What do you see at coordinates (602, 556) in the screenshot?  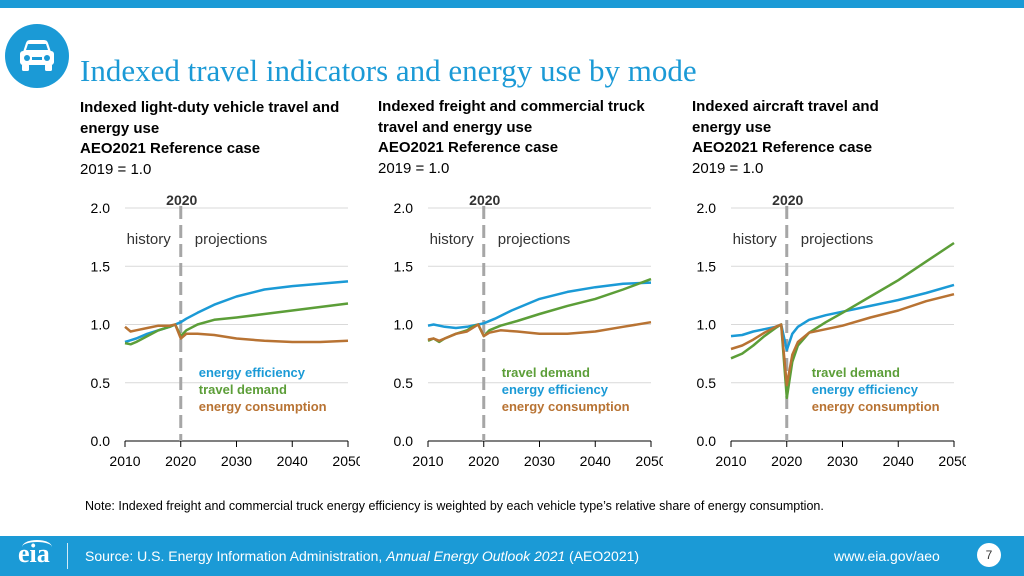 I see `source-suffix: (AEO2021)` at bounding box center [602, 556].